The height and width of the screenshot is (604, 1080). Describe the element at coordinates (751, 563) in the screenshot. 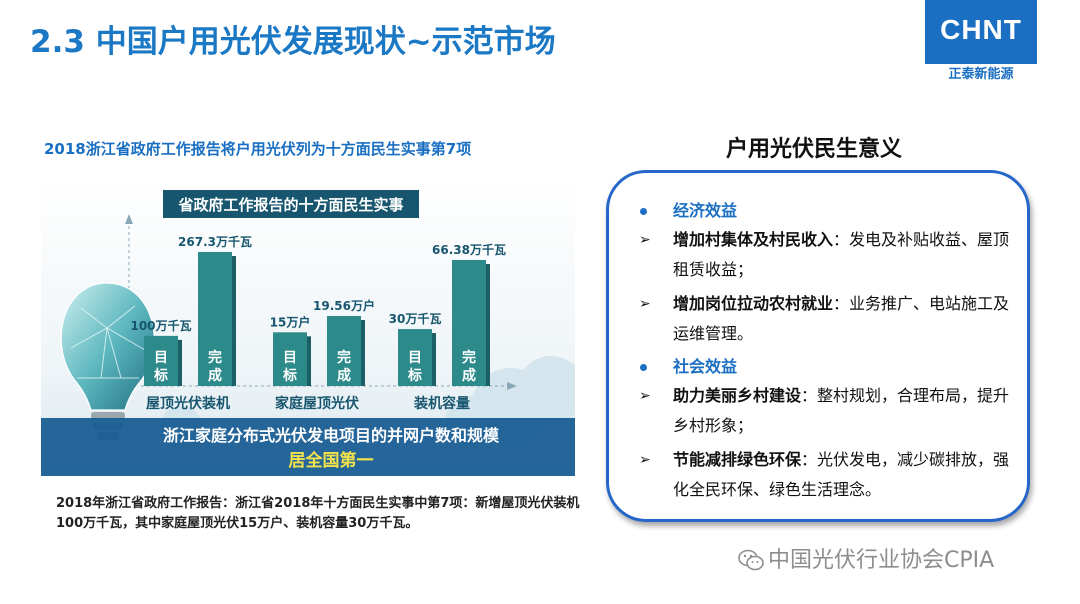

I see `wechat-icon` at that location.